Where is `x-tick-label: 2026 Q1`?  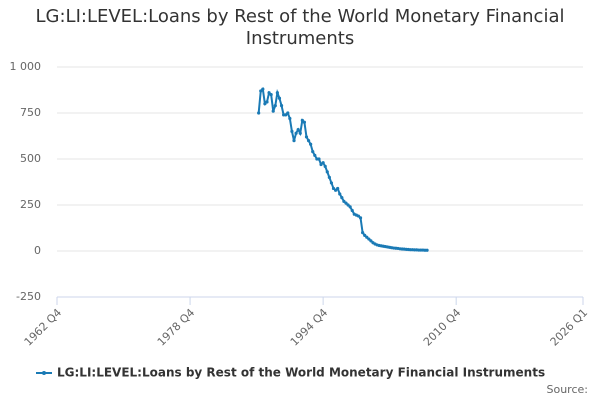
x-tick-label: 2026 Q1 is located at coordinates (569, 327).